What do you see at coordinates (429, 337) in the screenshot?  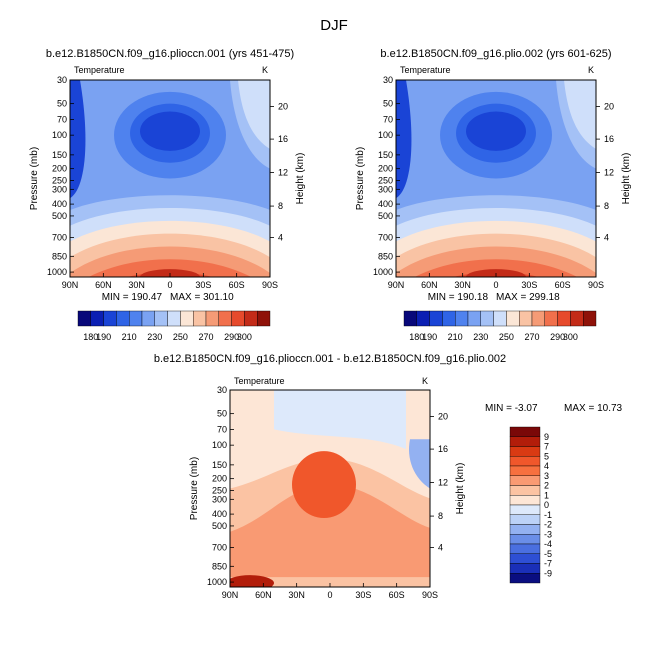 I see `colorbar-label: 190` at bounding box center [429, 337].